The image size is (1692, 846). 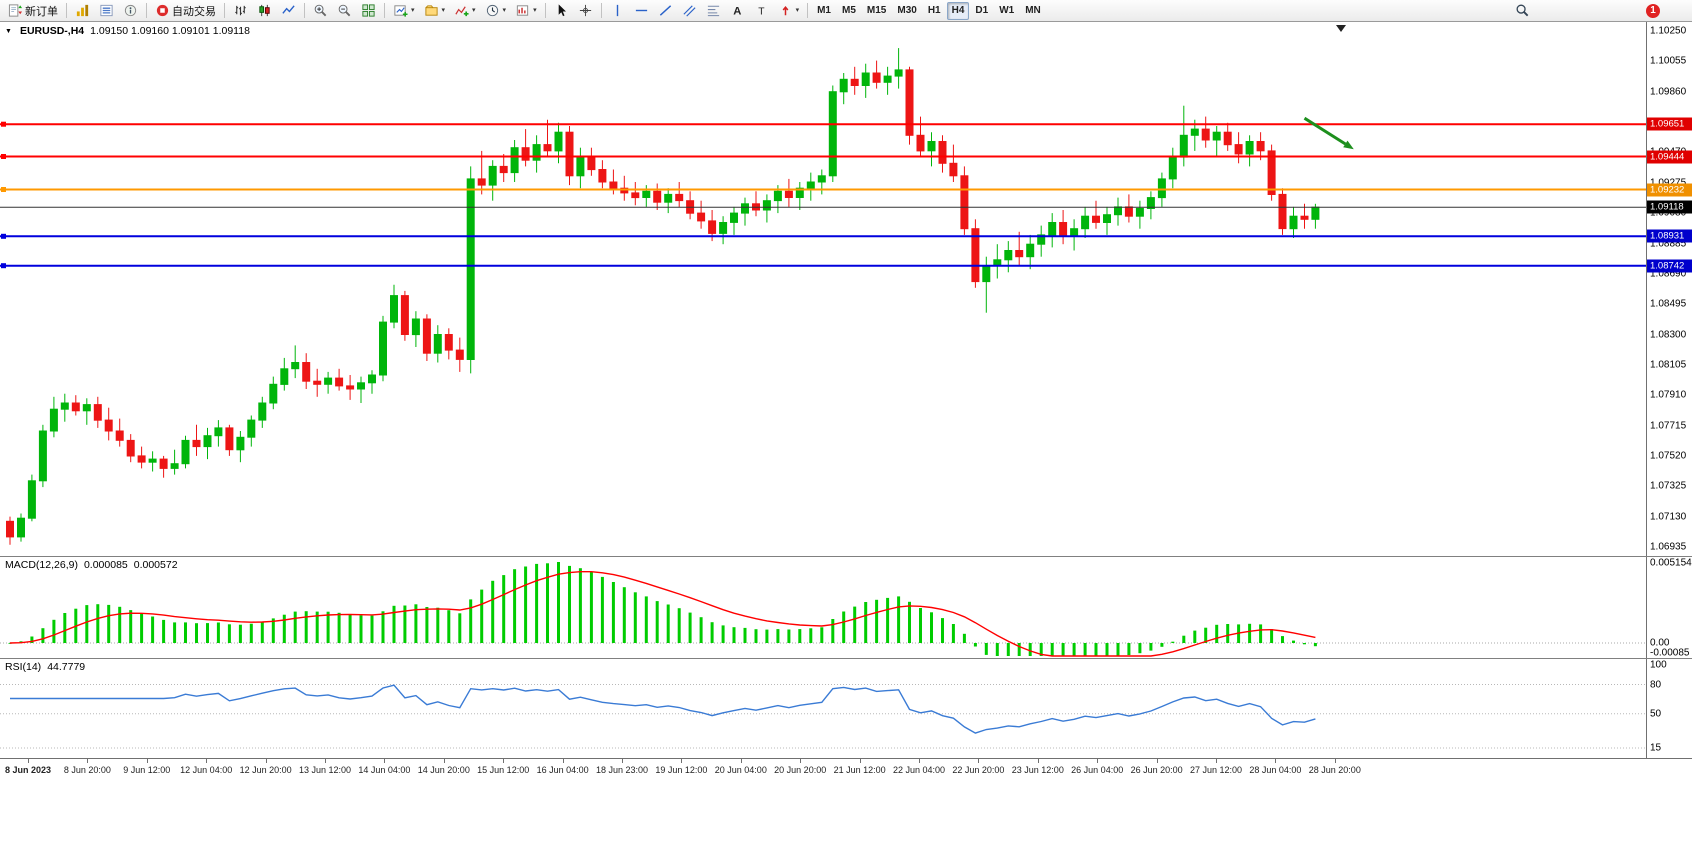 I want to click on label-button: T, so click(x=761, y=10).